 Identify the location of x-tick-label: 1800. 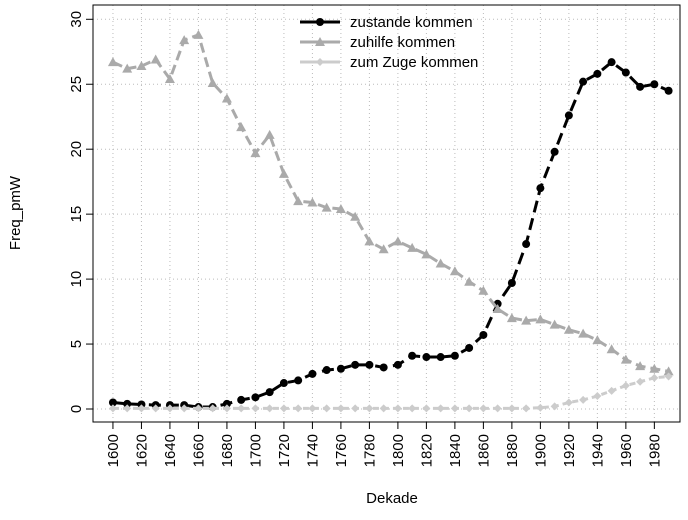
(398, 450).